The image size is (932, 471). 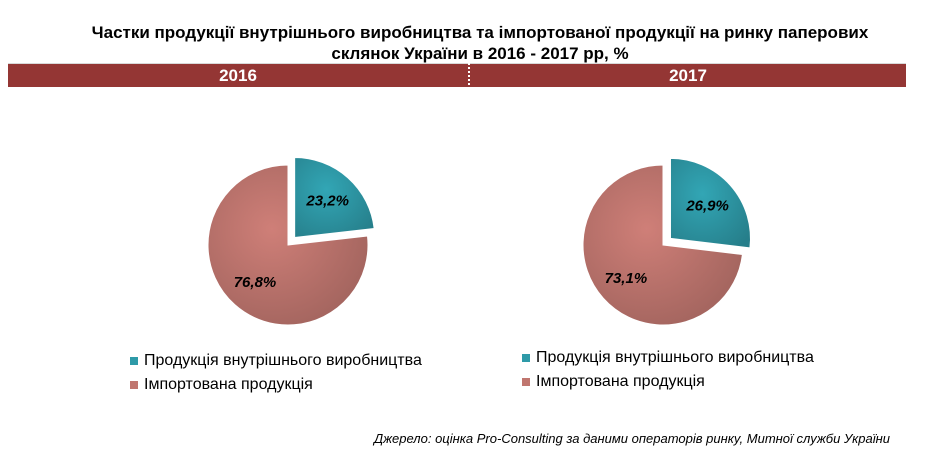 I want to click on pie-chart-2016: 23,2% 76,8%, so click(x=291, y=241).